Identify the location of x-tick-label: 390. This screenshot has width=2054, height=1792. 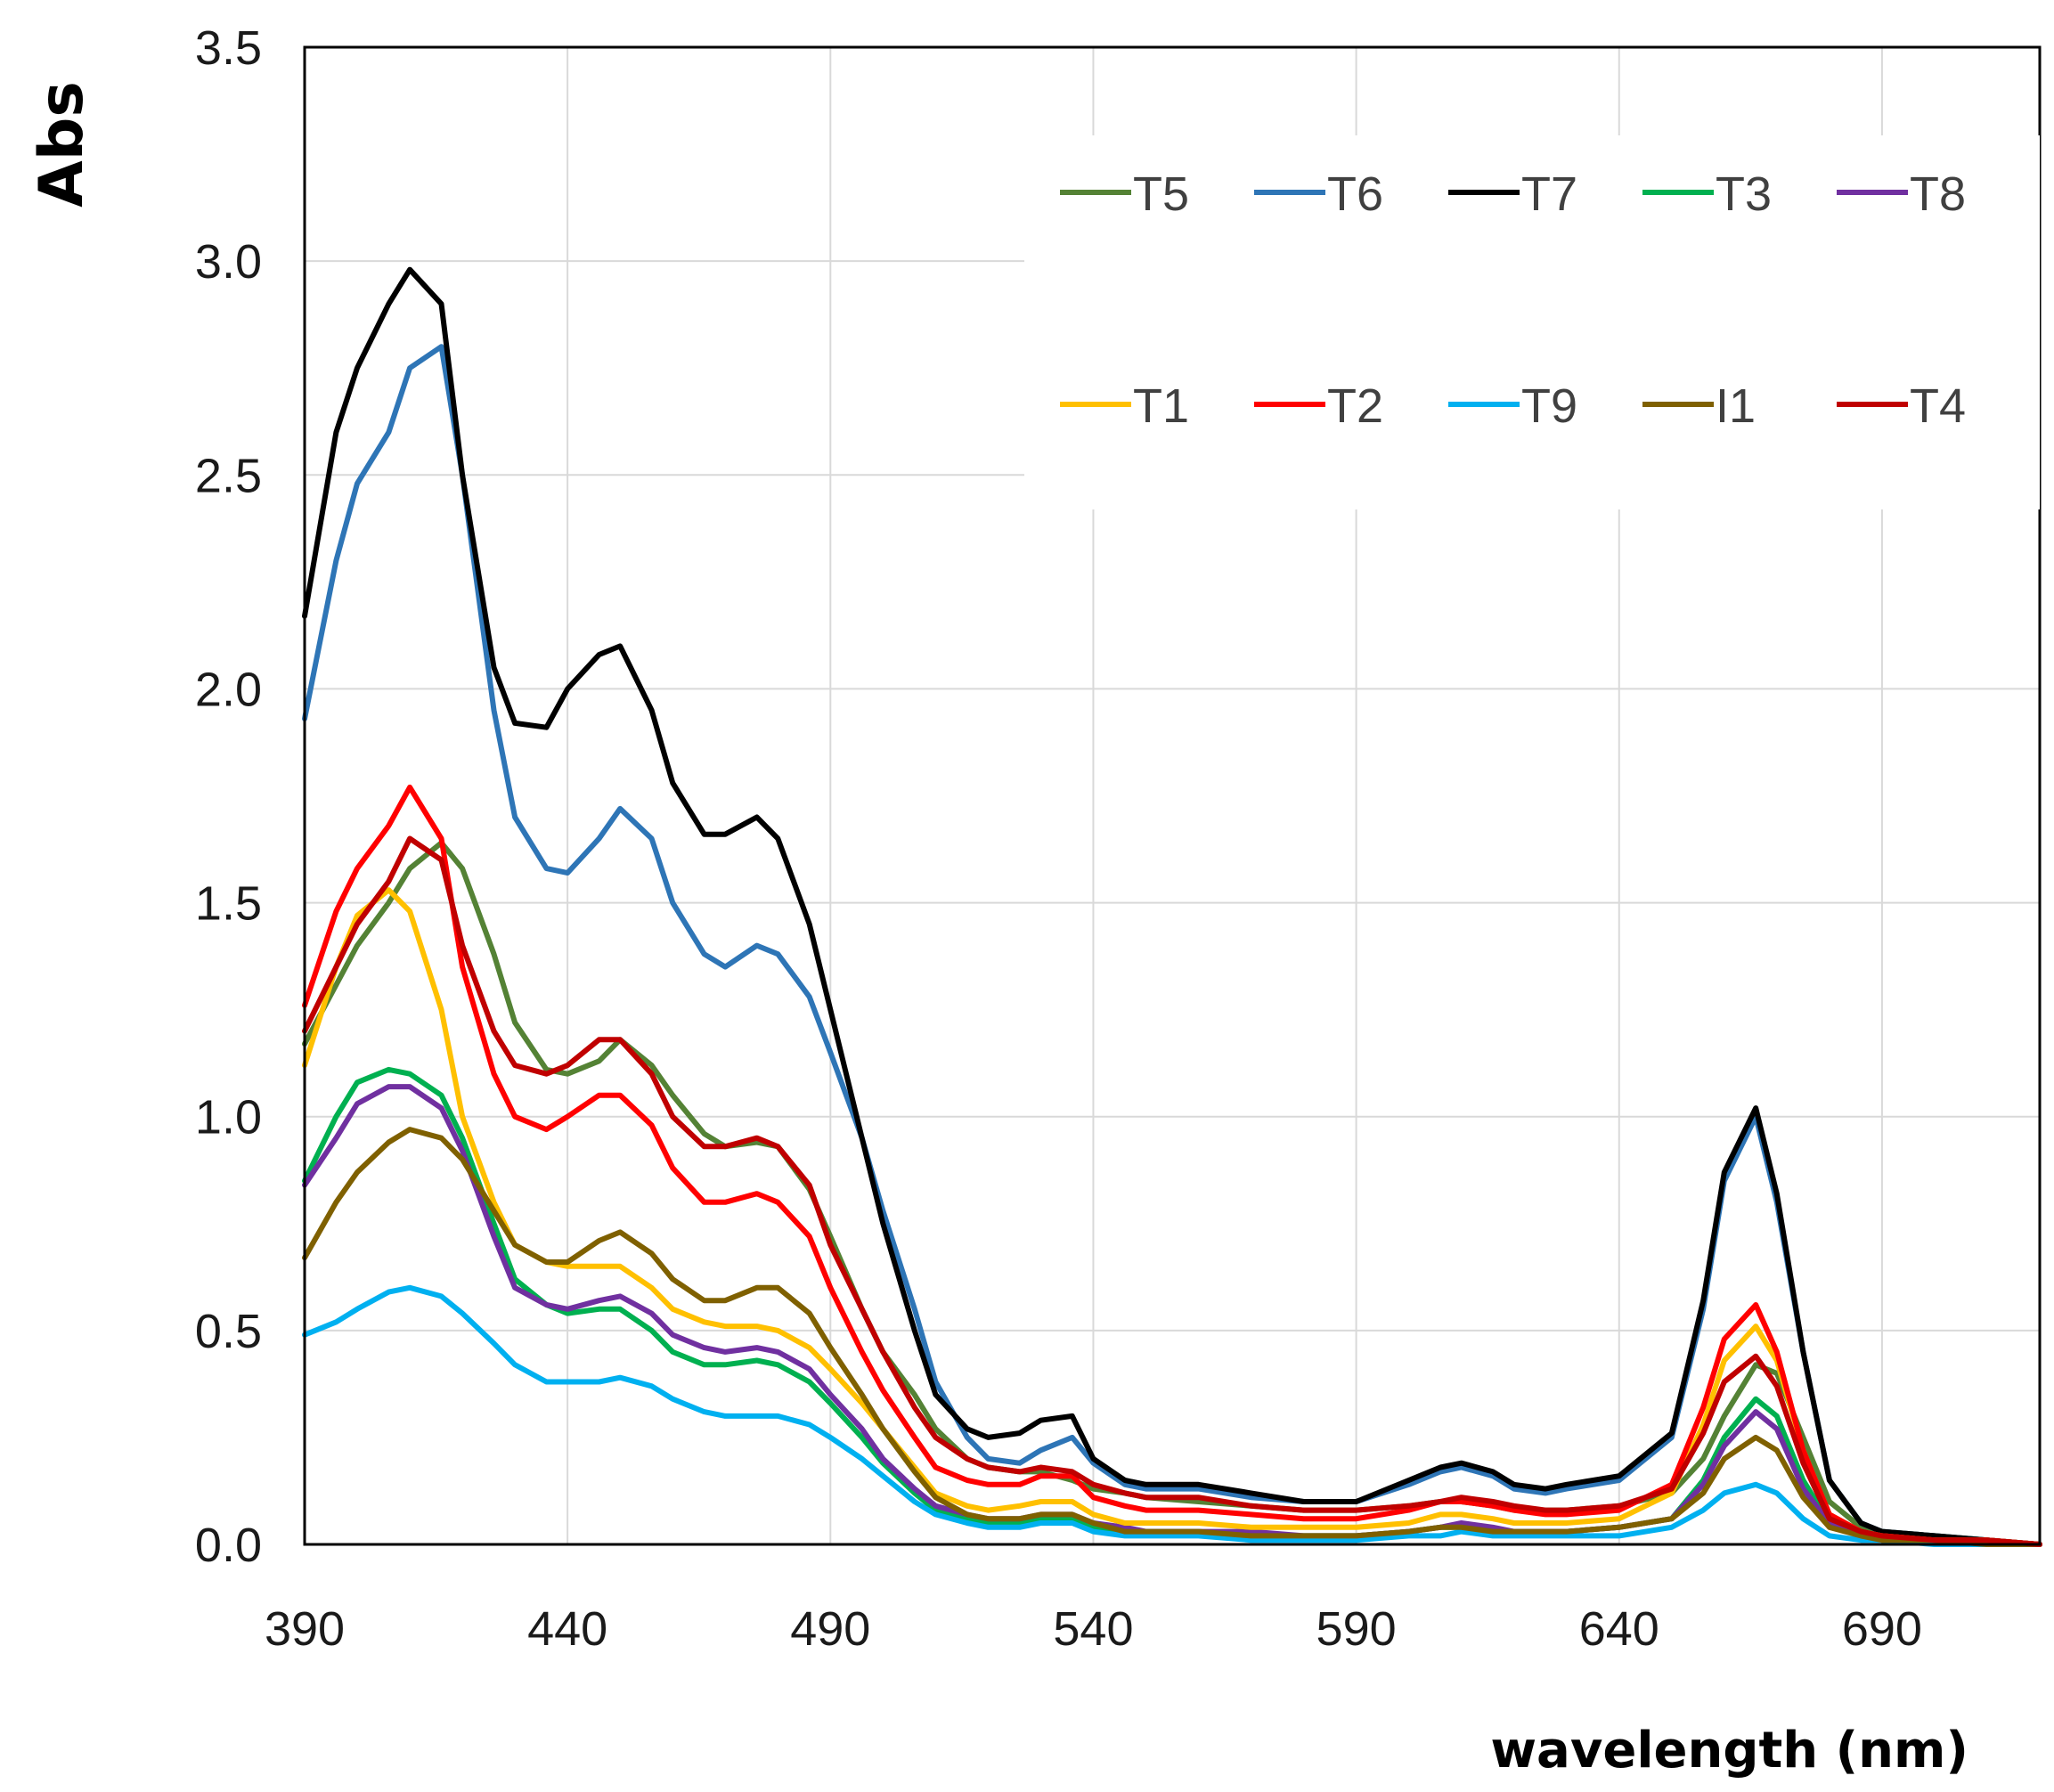
(305, 1629).